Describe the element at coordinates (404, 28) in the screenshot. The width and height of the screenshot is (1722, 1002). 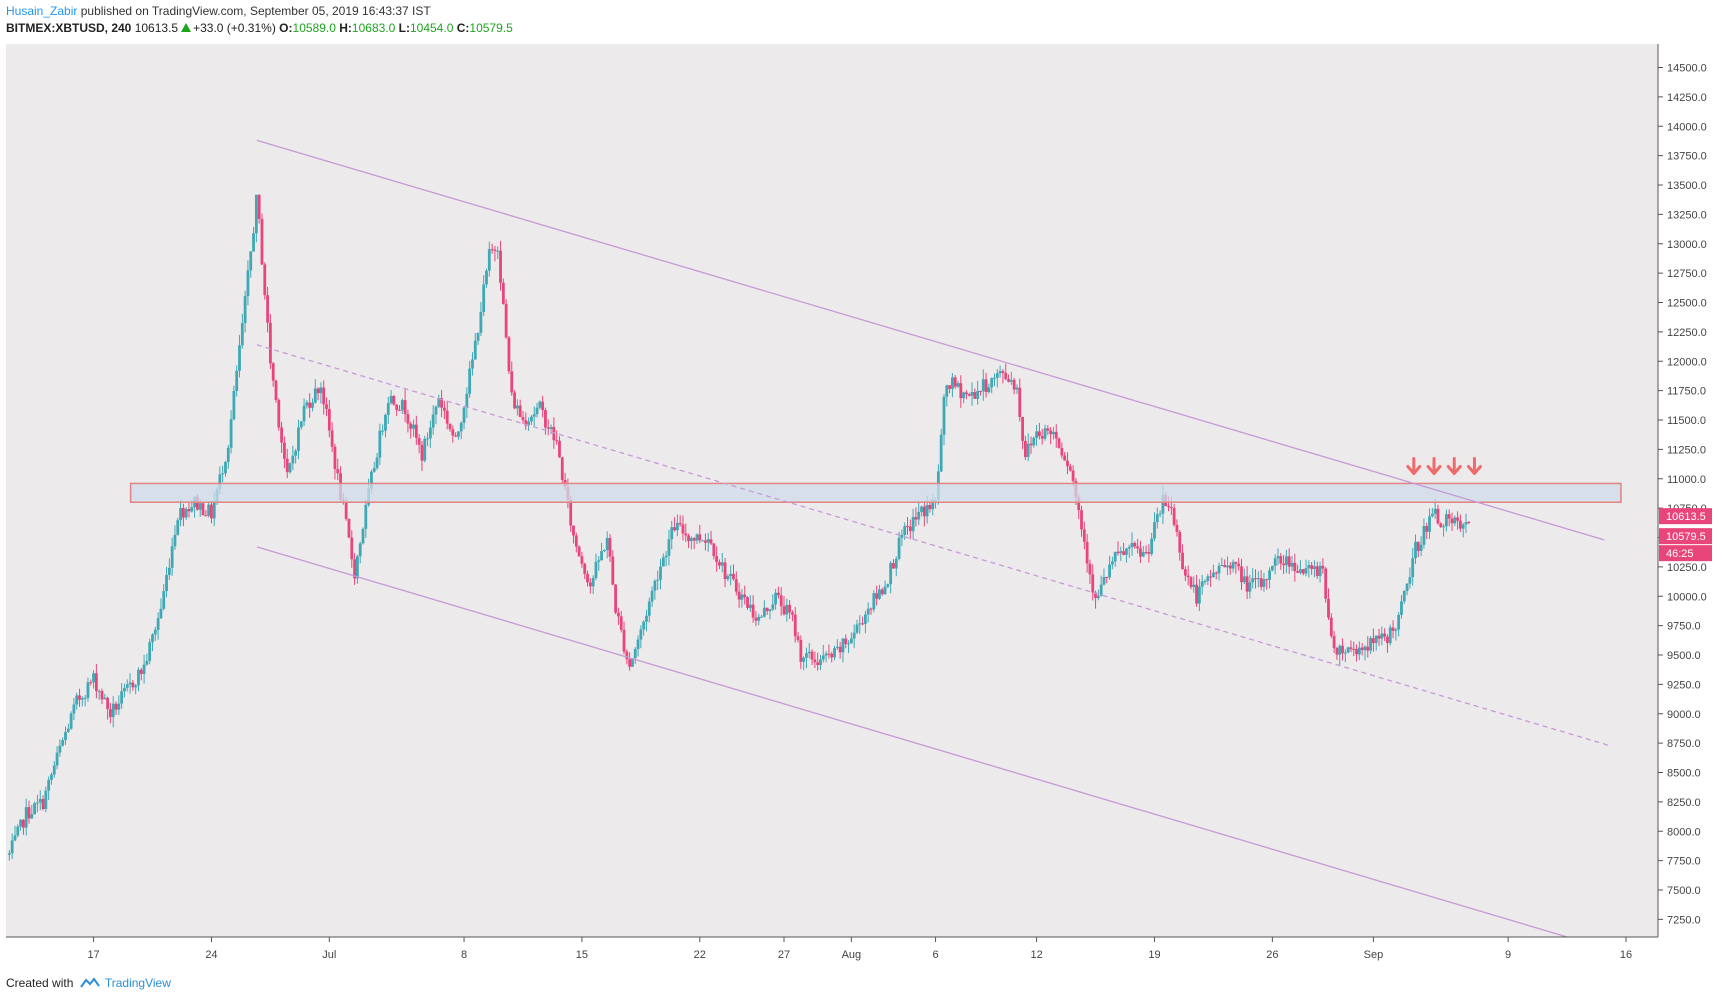
I see `low-label: L:` at that location.